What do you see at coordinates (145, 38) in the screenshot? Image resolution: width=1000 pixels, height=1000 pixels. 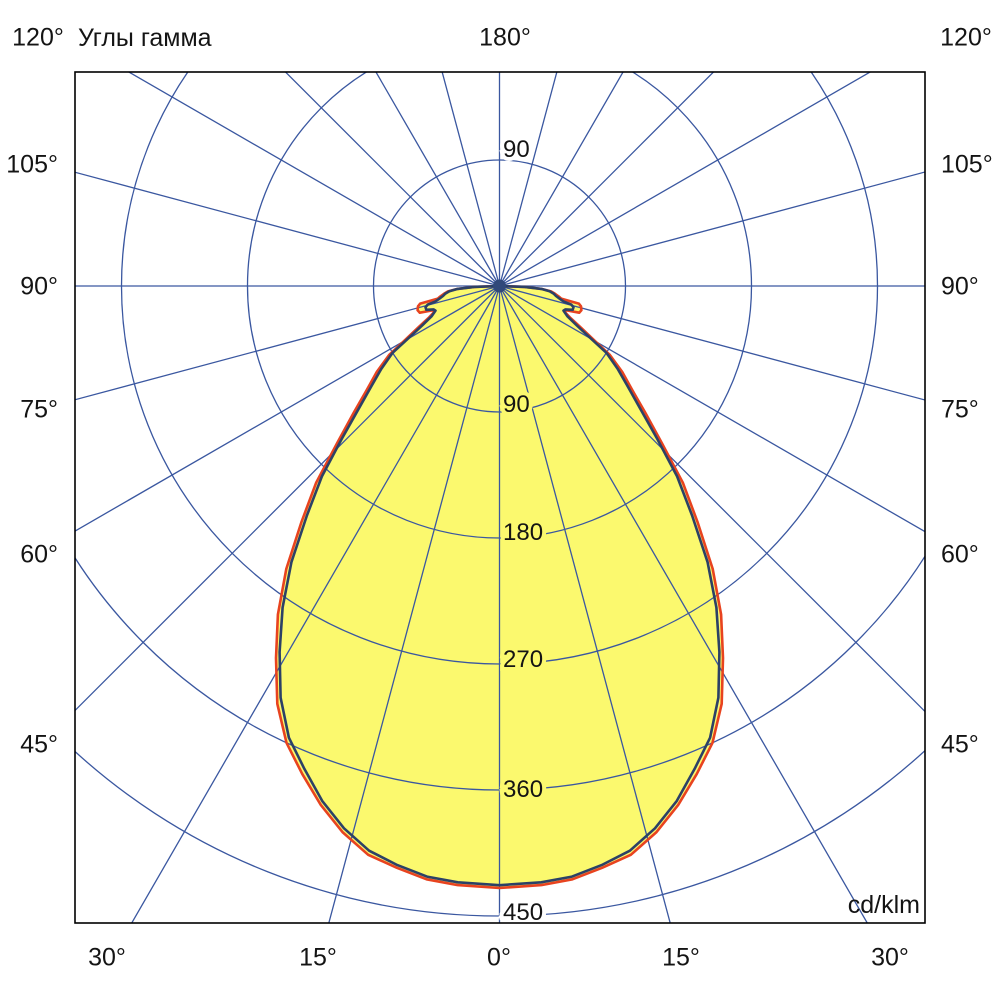 I see `chart-title: Углы гамма` at bounding box center [145, 38].